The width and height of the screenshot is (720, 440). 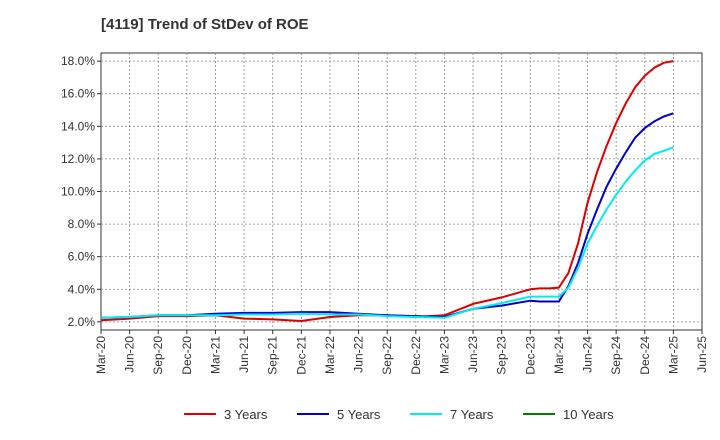 What do you see at coordinates (387, 355) in the screenshot?
I see `x-tick-label: Sep-22` at bounding box center [387, 355].